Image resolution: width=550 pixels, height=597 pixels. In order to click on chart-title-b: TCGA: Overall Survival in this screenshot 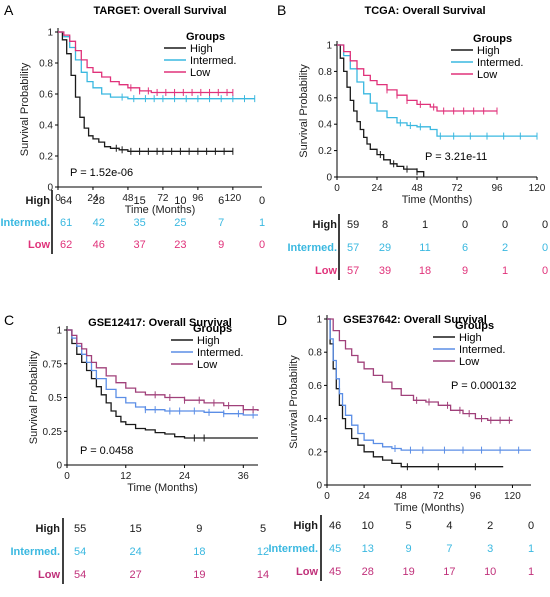, I will do `click(424, 11)`.